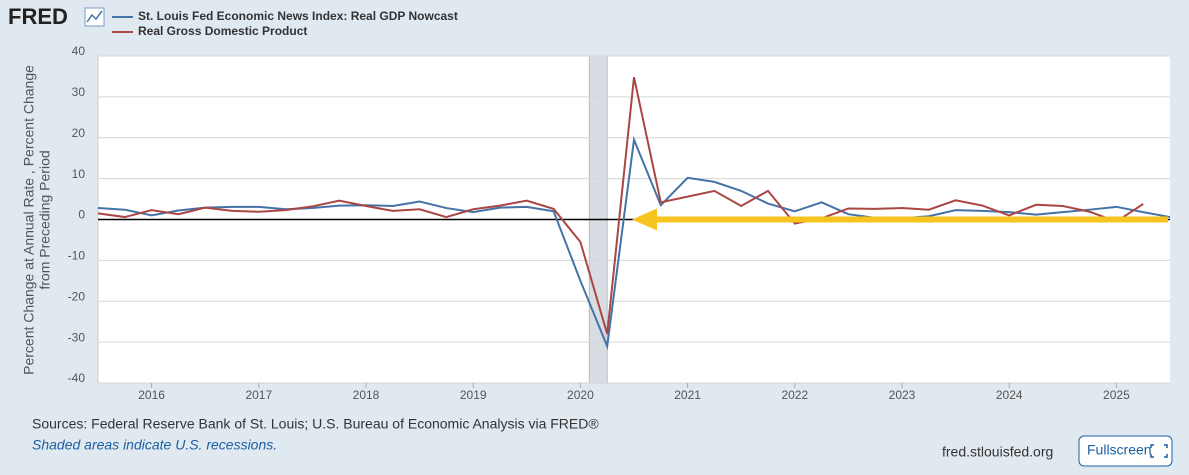 The height and width of the screenshot is (475, 1189). I want to click on annotation-arrow, so click(900, 219).